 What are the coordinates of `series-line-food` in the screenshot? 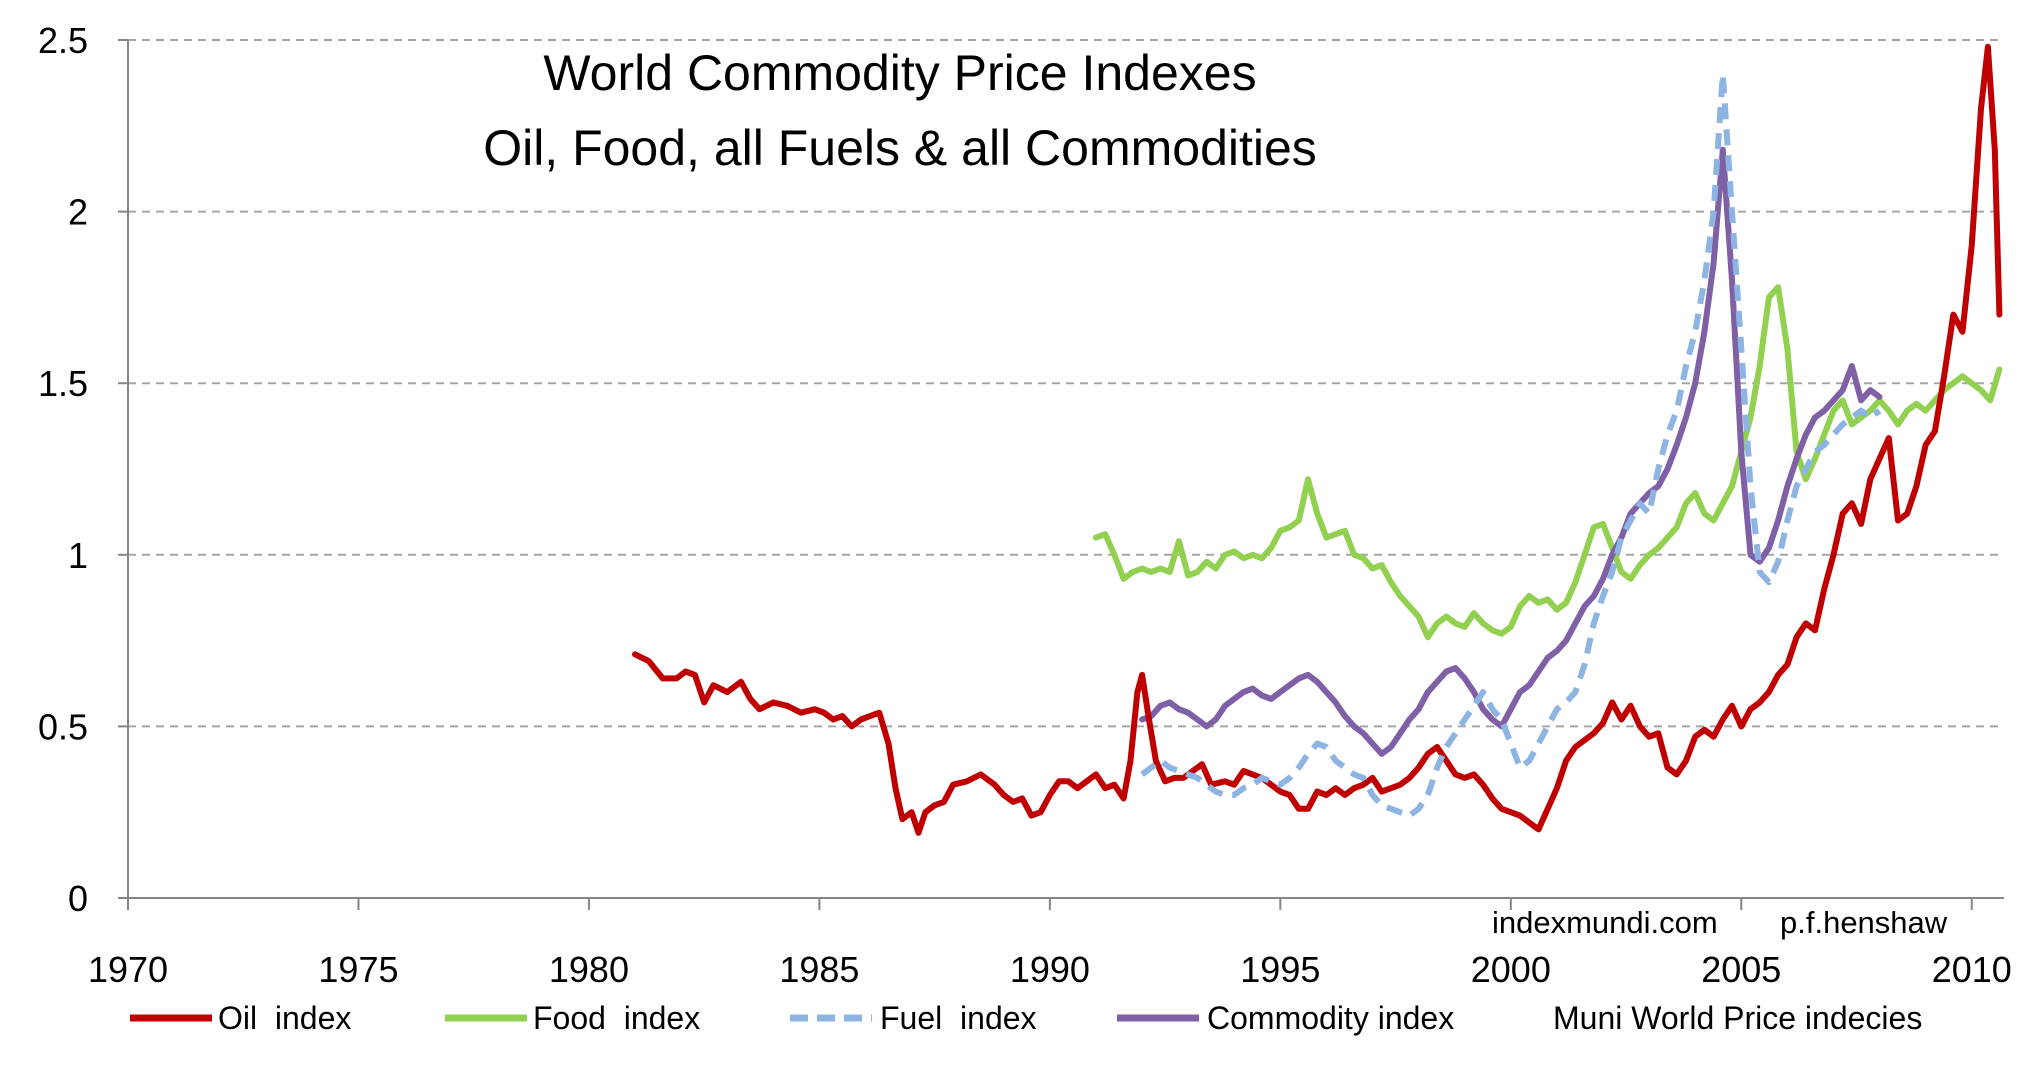 It's located at (1548, 462).